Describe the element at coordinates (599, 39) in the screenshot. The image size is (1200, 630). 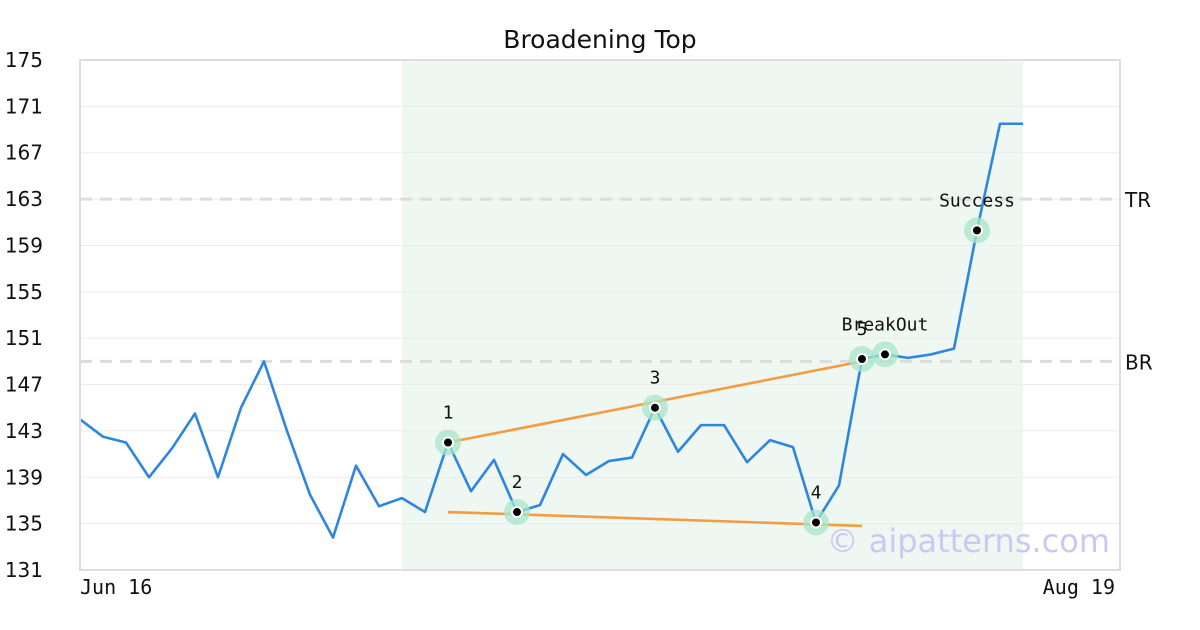
I see `chart-title: Broadening Top` at that location.